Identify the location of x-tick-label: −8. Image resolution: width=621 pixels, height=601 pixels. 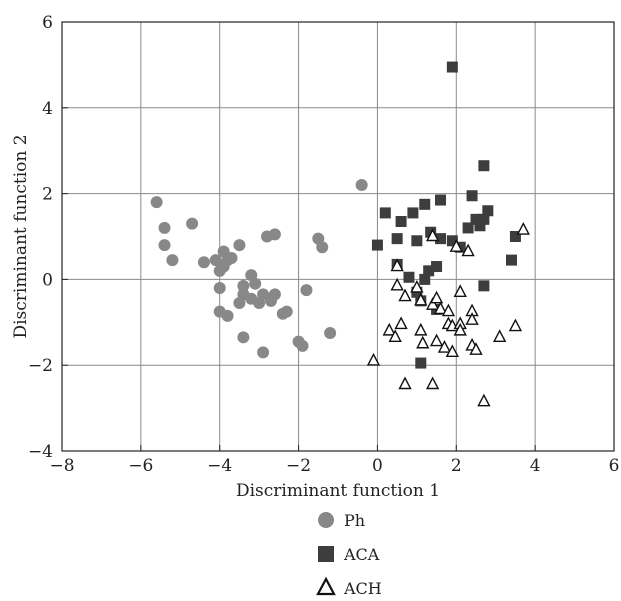
(61, 466).